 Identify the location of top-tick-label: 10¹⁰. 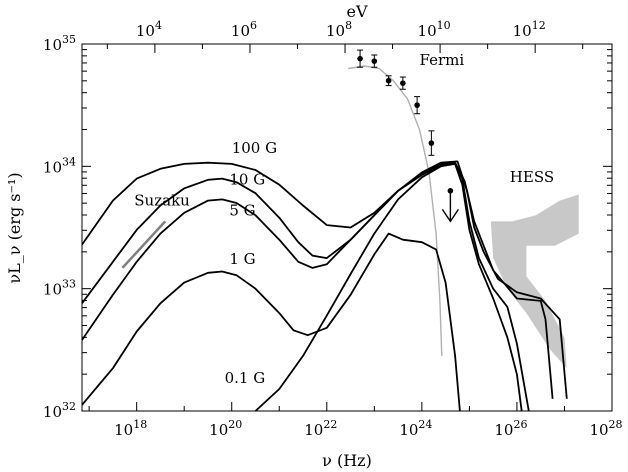
(434, 29).